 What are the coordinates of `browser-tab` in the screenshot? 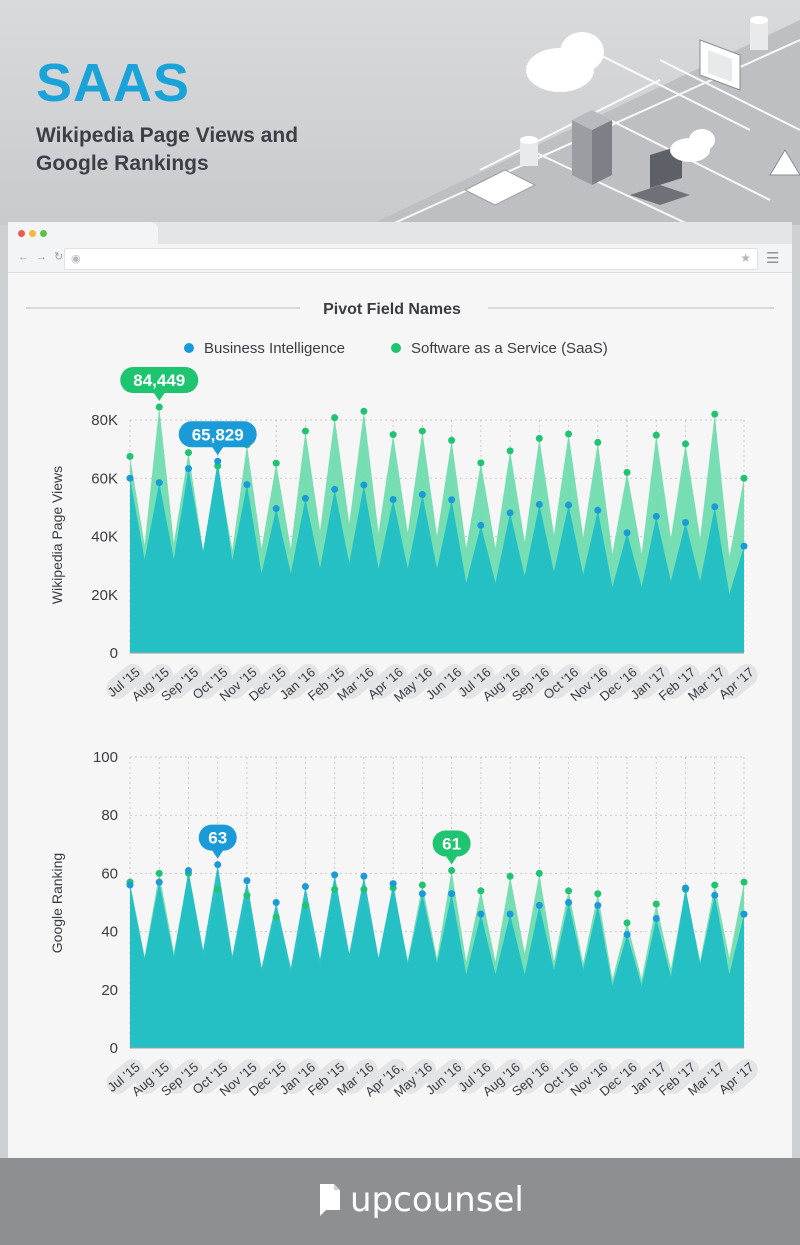 It's located at (83, 233).